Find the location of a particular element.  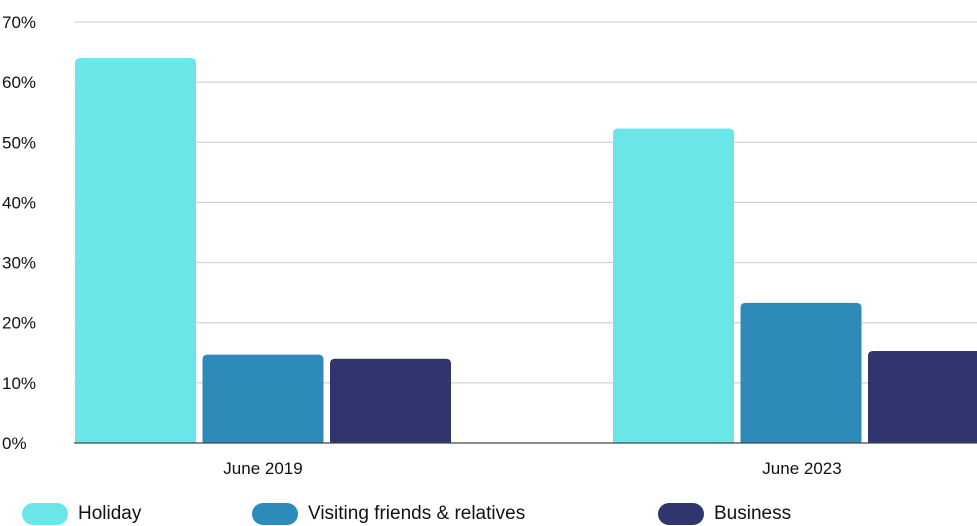

legend-swatch-business is located at coordinates (681, 514).